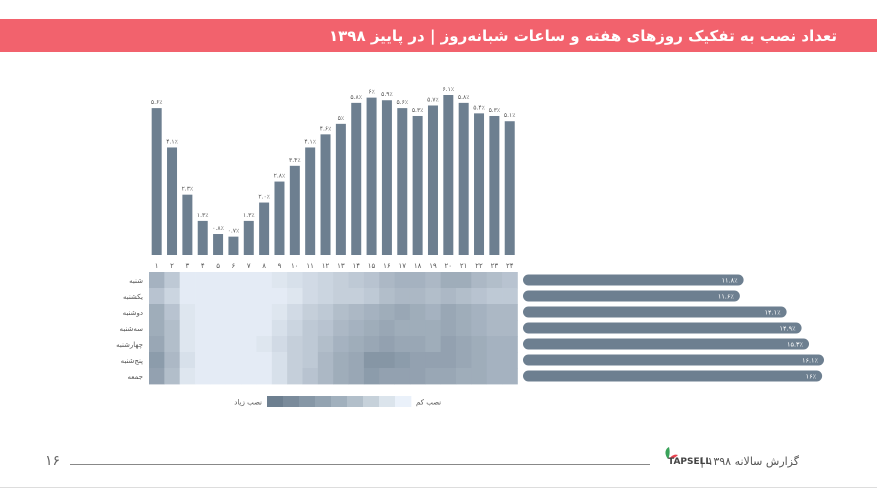 The height and width of the screenshot is (493, 877). Describe the element at coordinates (428, 403) in the screenshot. I see `legend-low-label: نصب کم` at that location.